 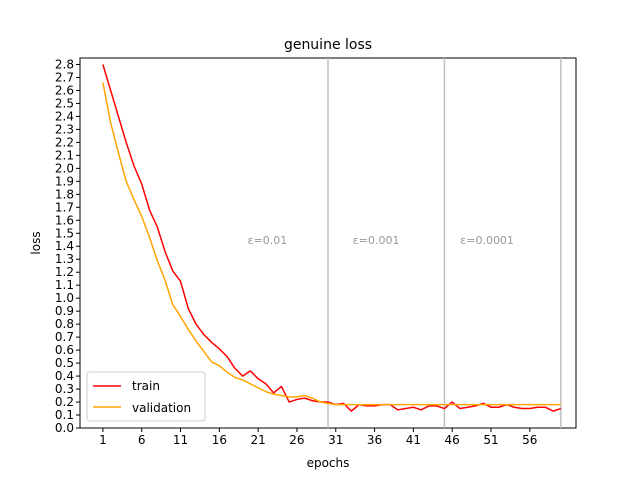 What do you see at coordinates (64, 246) in the screenshot?
I see `y-tick-label: 1.4` at bounding box center [64, 246].